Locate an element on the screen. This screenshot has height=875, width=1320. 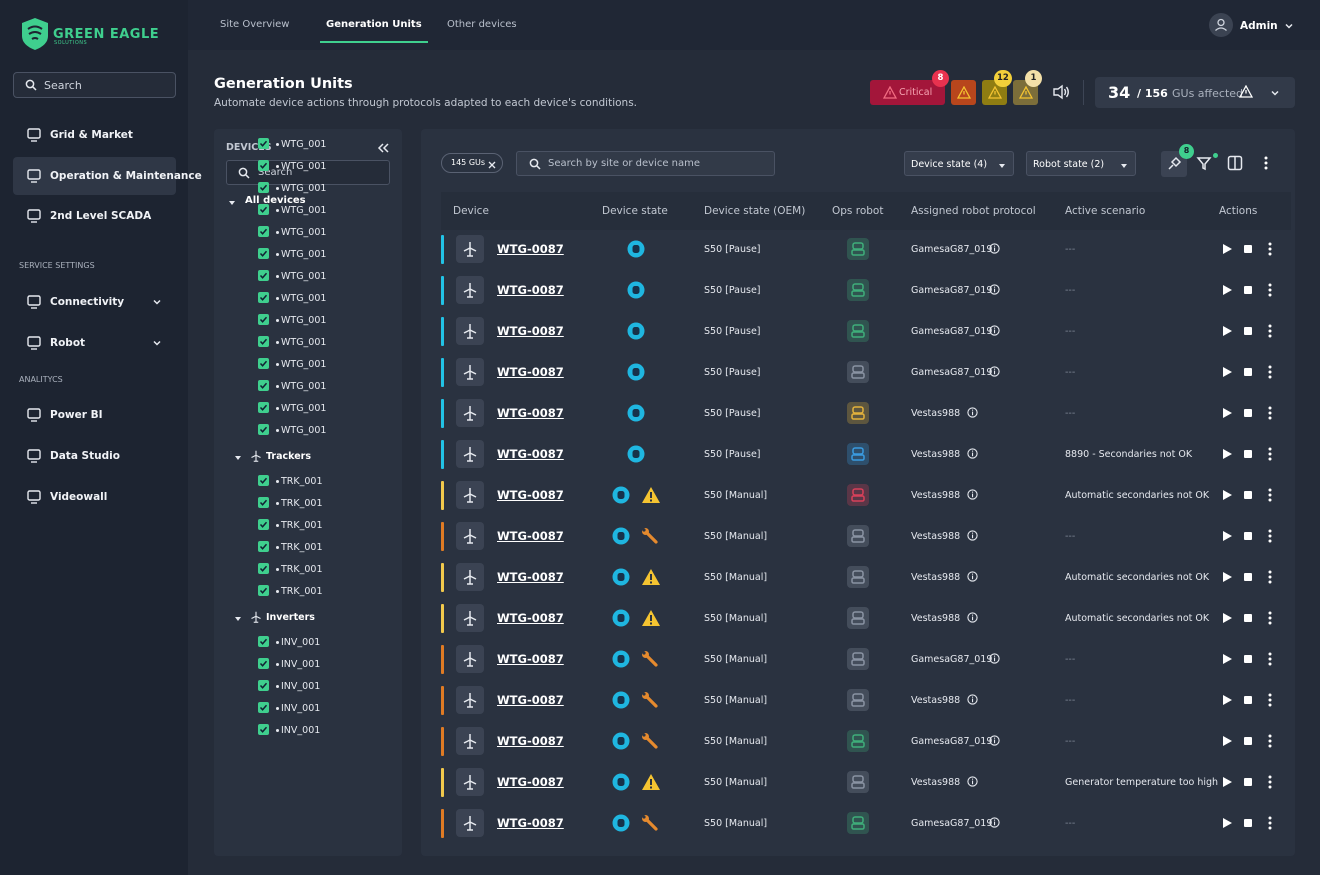
sound-button is located at coordinates (1061, 93).